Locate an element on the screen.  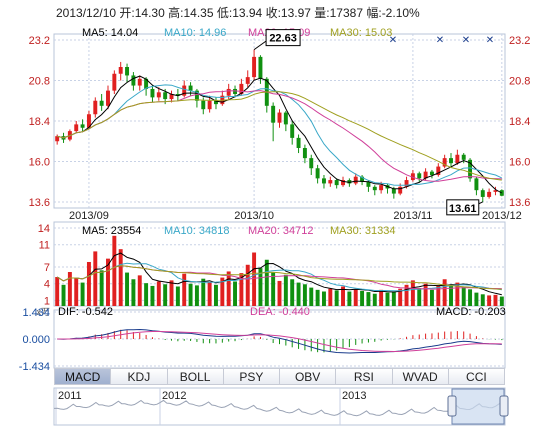
open-value: 14.30 is located at coordinates (149, 13).